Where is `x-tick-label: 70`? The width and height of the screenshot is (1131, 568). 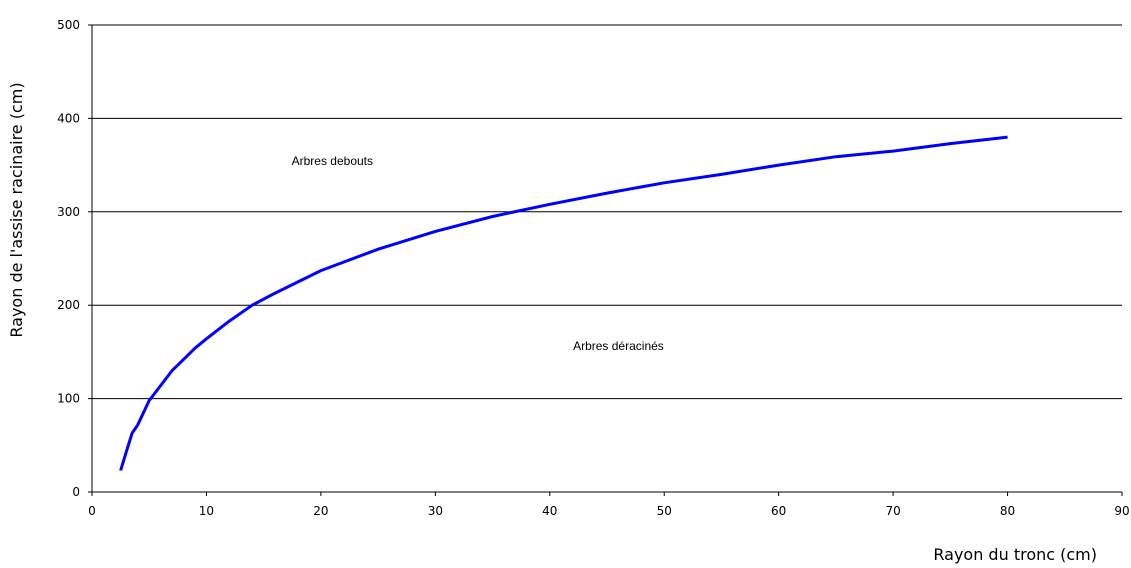
x-tick-label: 70 is located at coordinates (892, 511).